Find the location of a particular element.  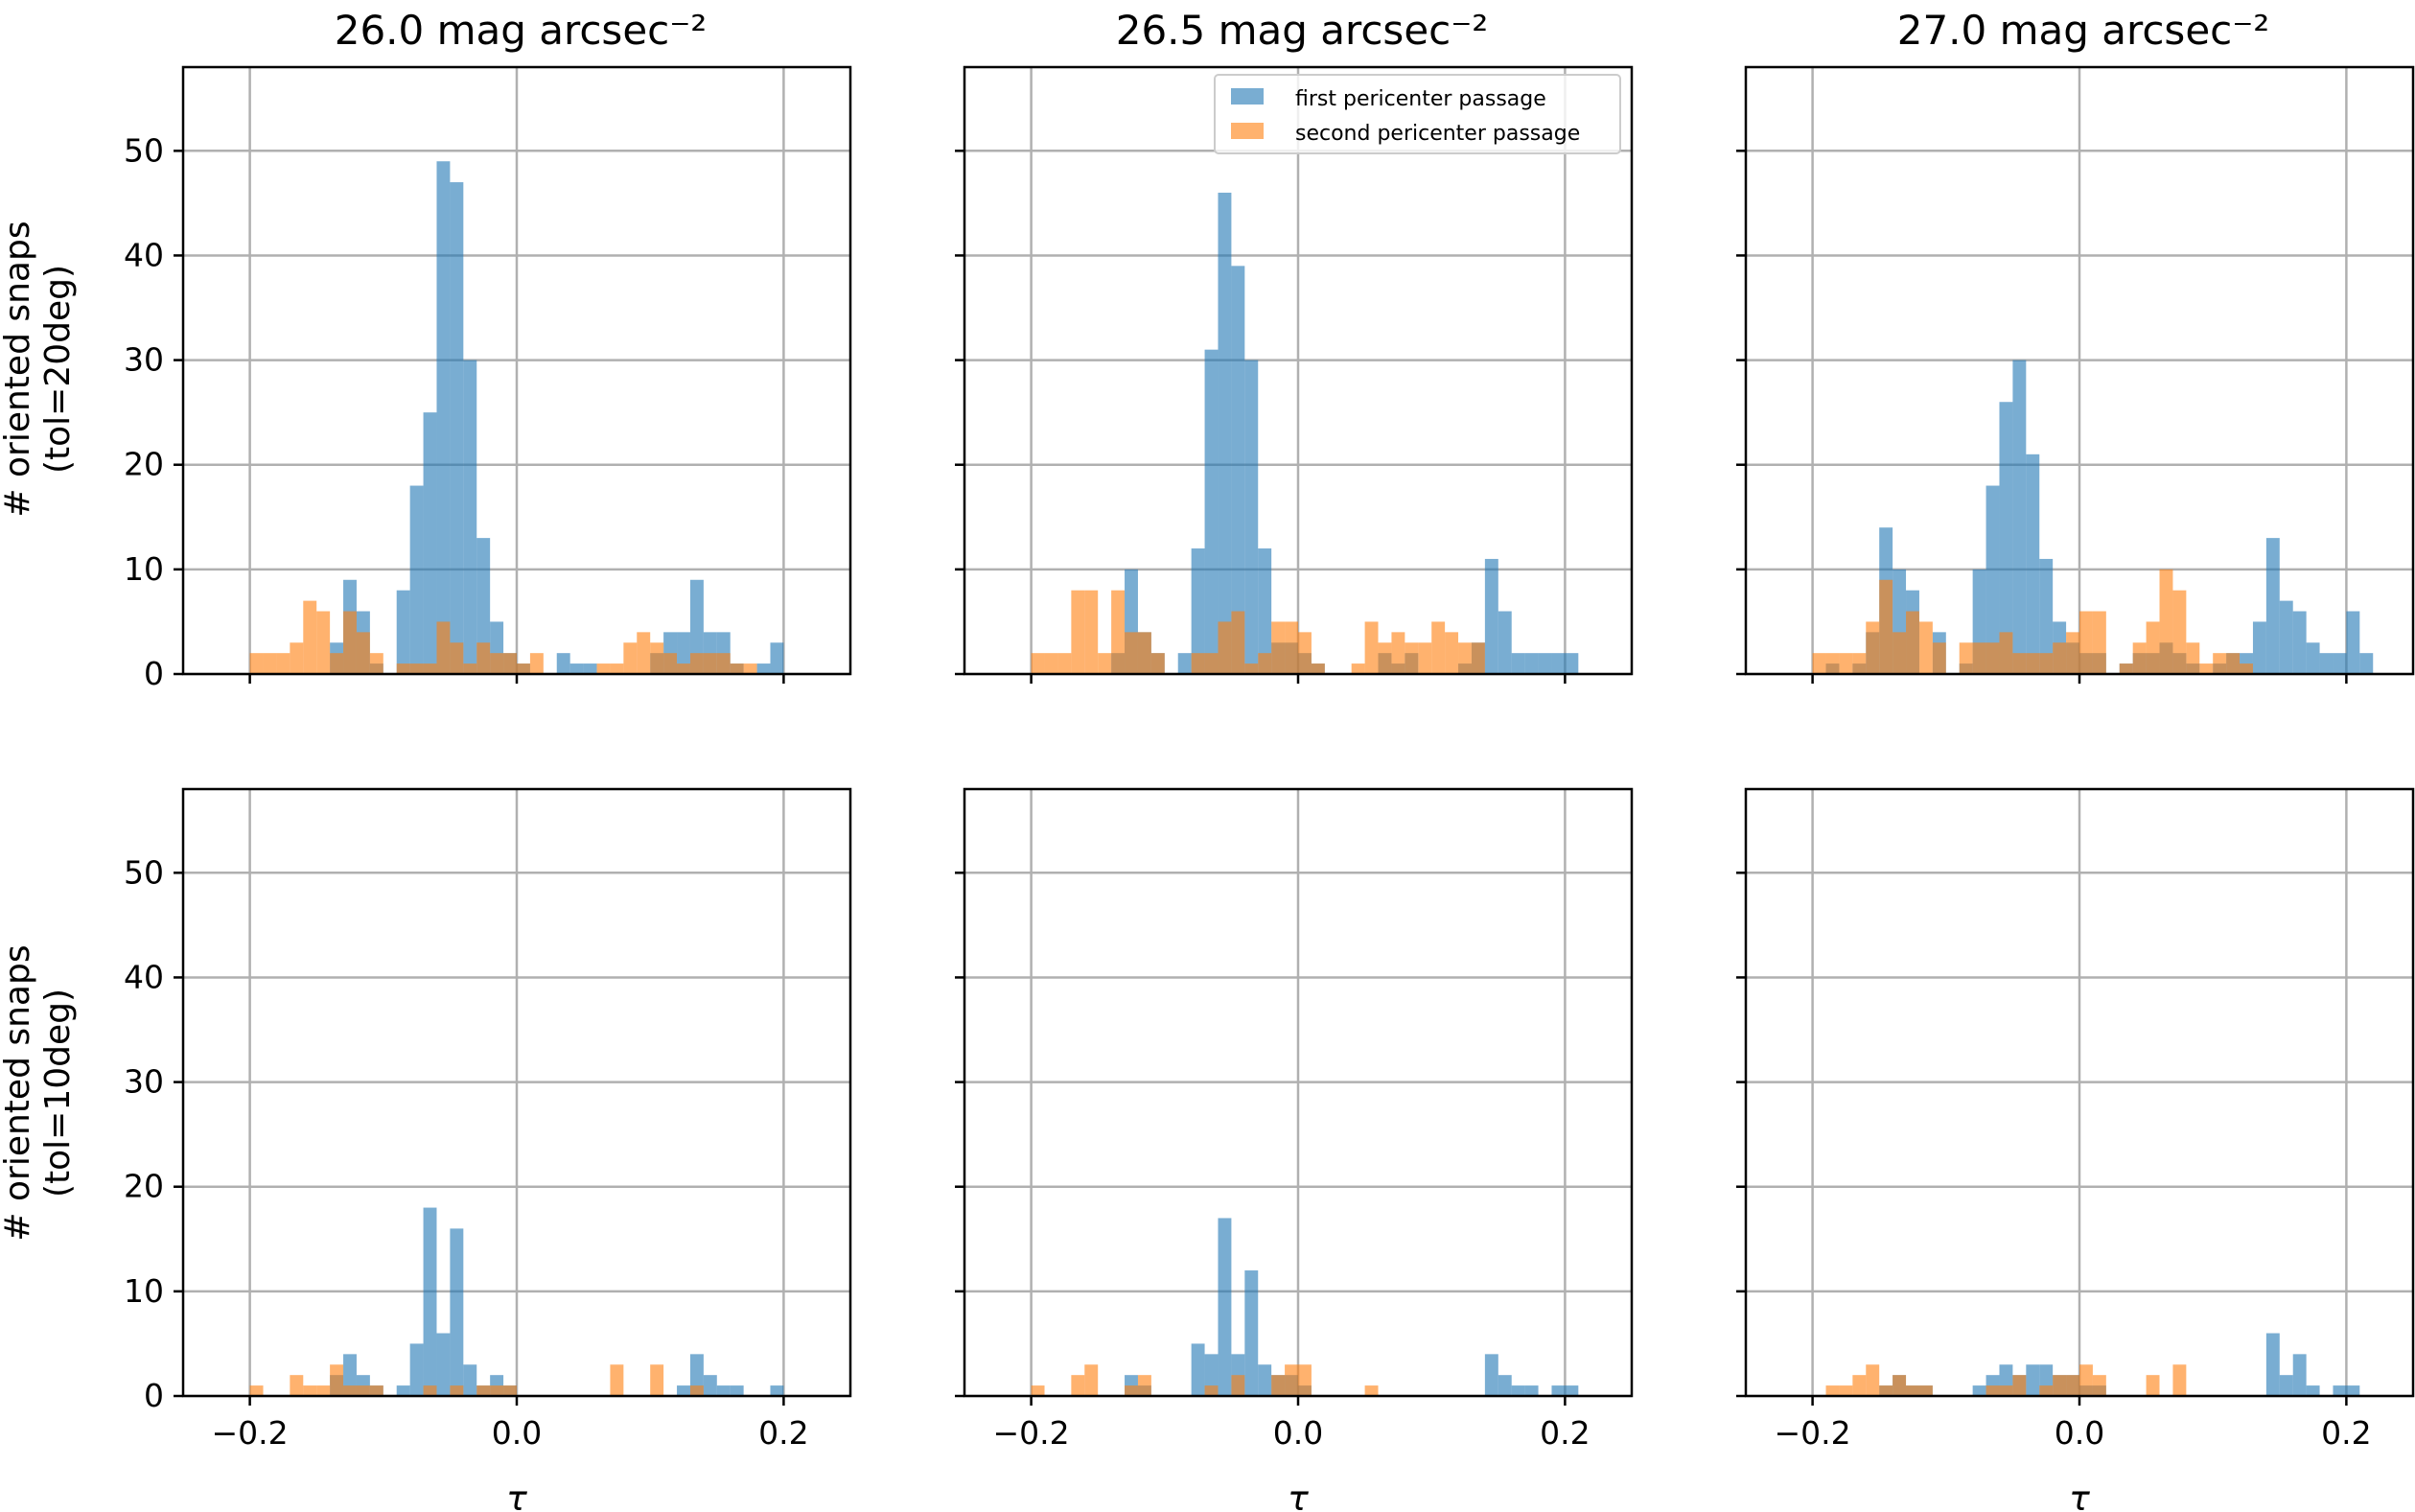

ytick-label-r1c1-3: 30 is located at coordinates (144, 360).